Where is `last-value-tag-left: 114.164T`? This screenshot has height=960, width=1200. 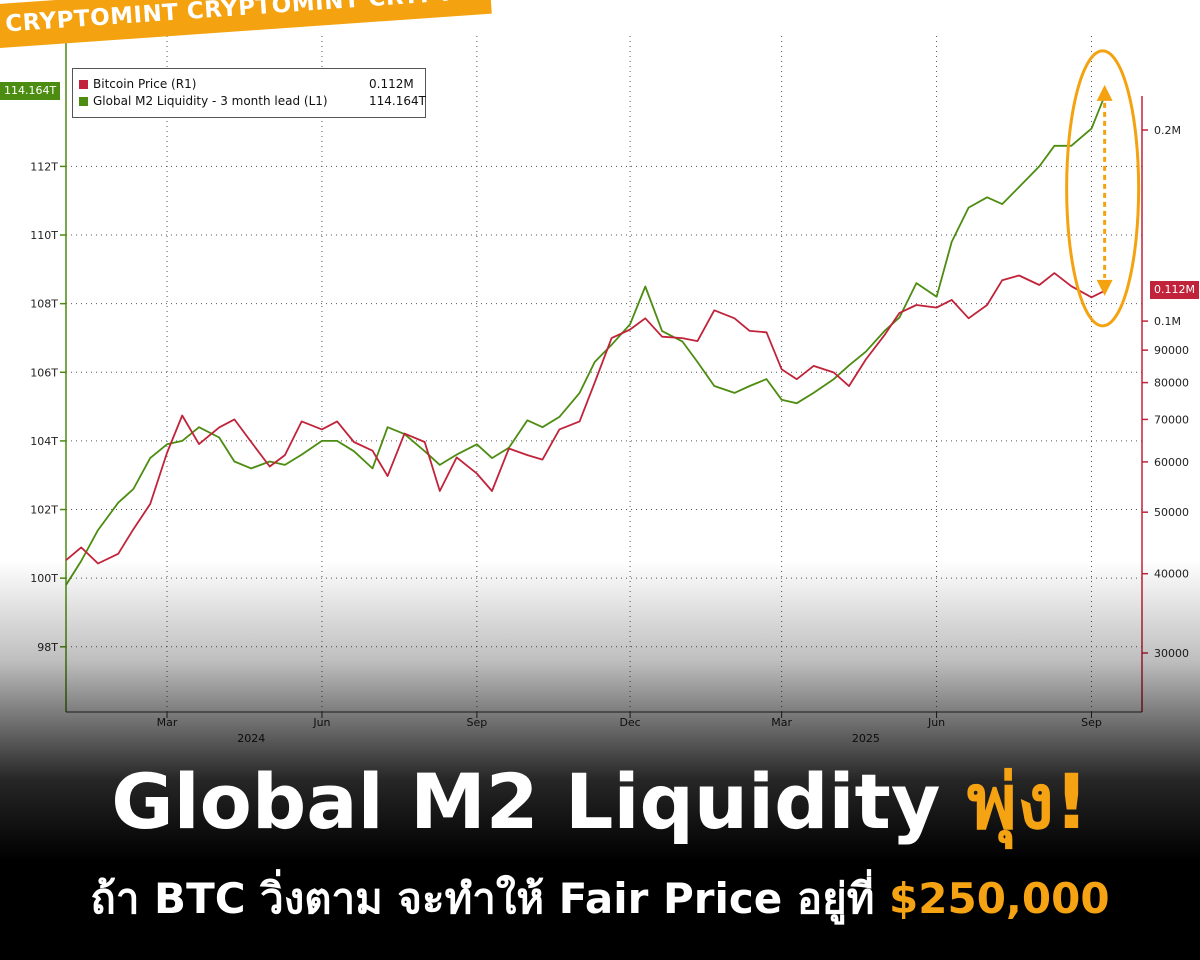
last-value-tag-left: 114.164T is located at coordinates (30, 90).